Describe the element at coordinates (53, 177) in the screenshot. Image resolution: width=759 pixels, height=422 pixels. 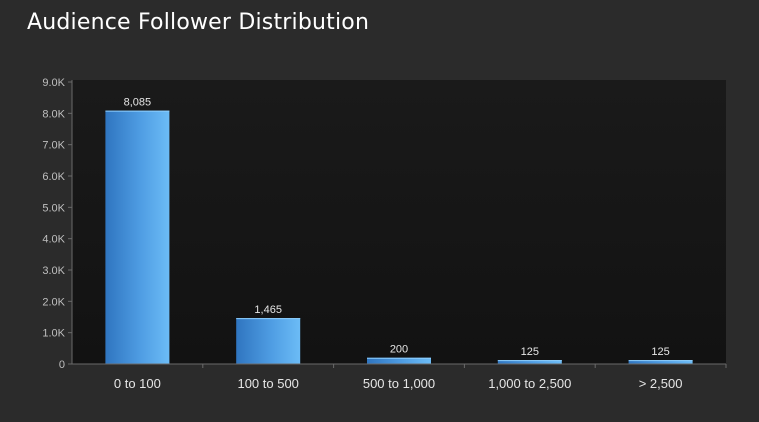
I see `y-tick-label: 6.0K` at that location.